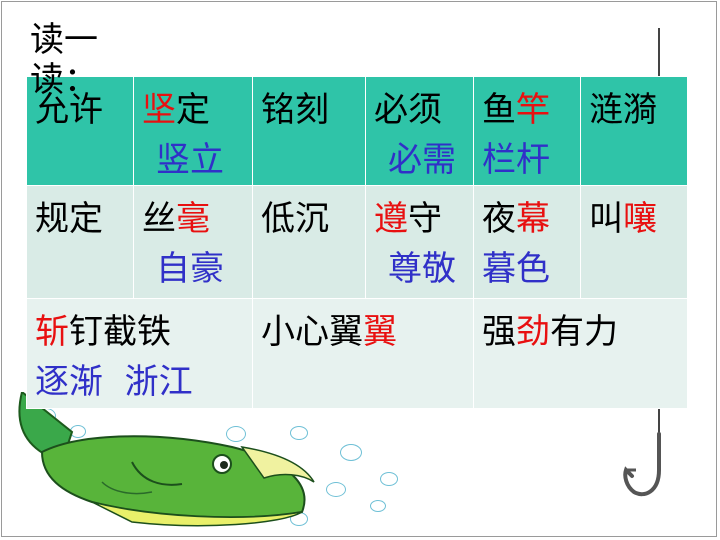 The image size is (720, 540). Describe the element at coordinates (312, 332) in the screenshot. I see `word-text: 小心翼` at that location.